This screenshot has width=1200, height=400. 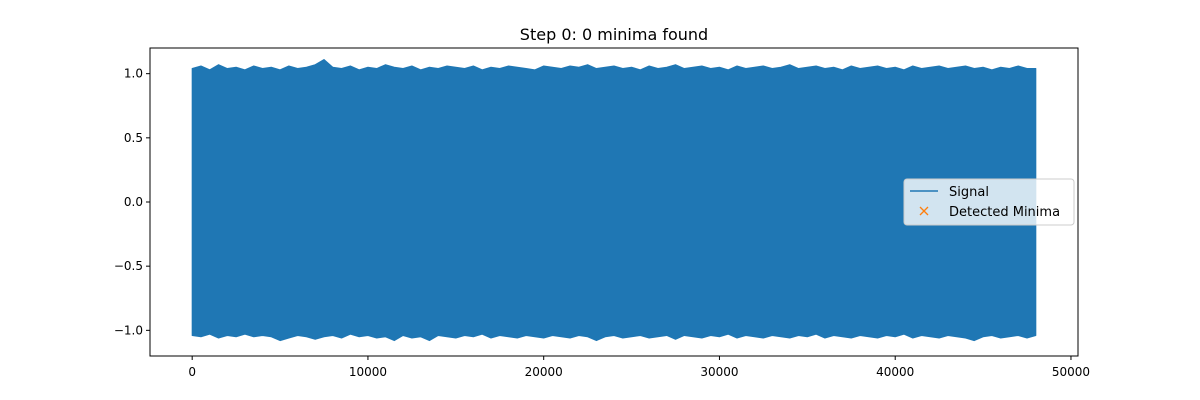 What do you see at coordinates (133, 138) in the screenshot?
I see `y-tick-label: 0.5` at bounding box center [133, 138].